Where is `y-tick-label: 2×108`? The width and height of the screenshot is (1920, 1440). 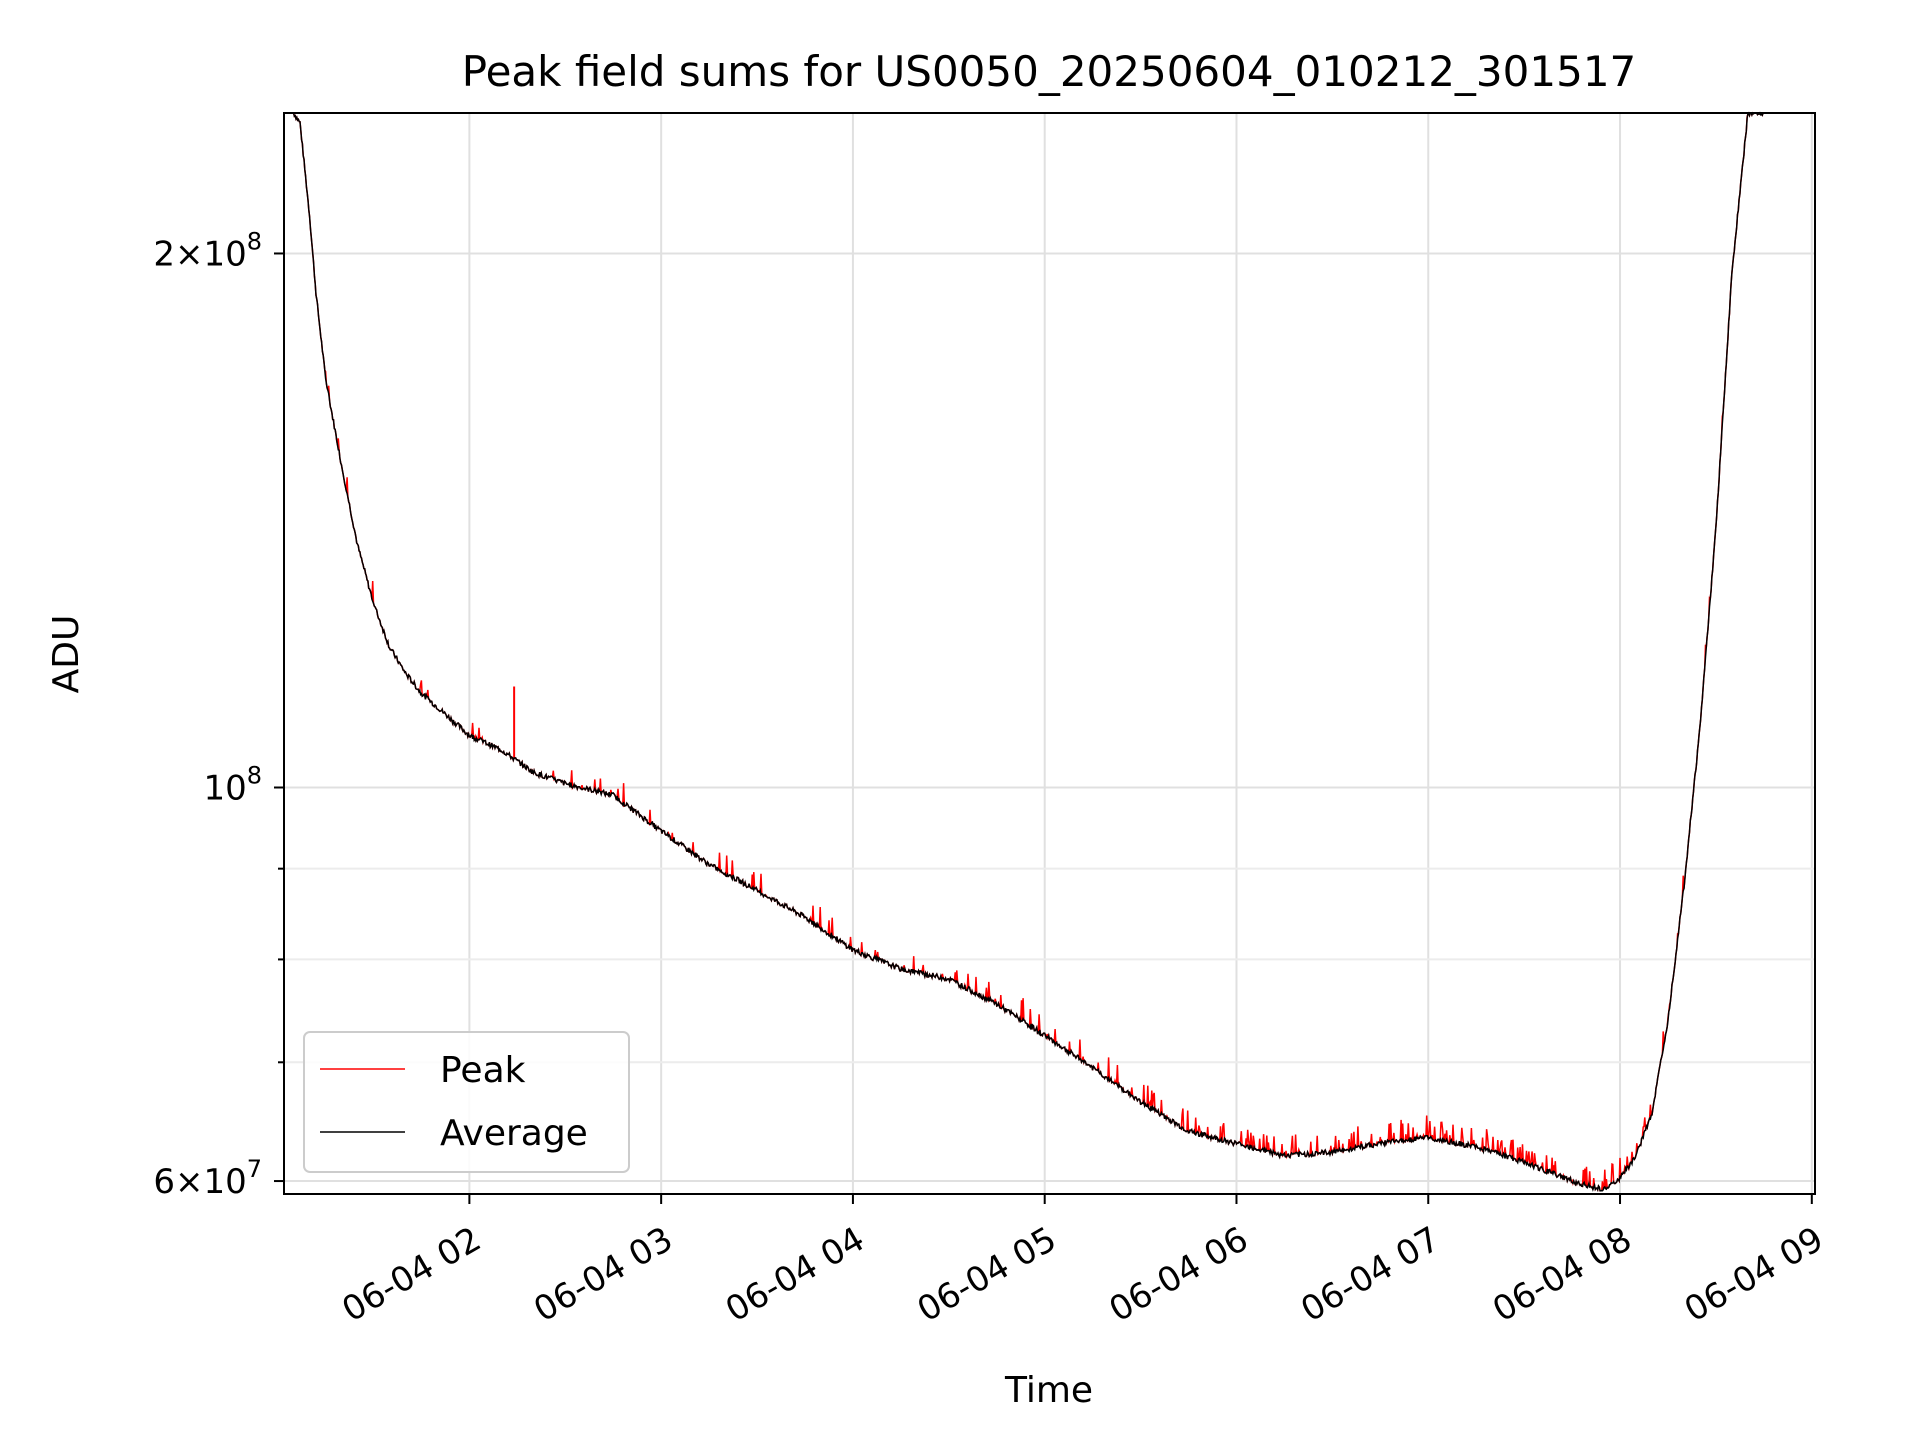 y-tick-label: 2×108 is located at coordinates (207, 250).